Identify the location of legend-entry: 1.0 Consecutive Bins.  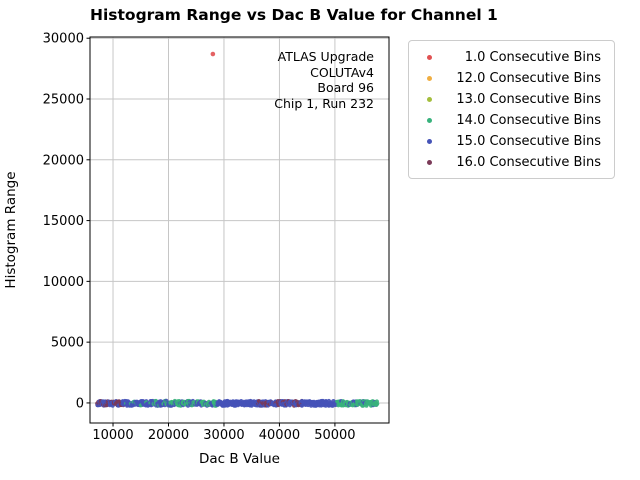
(511, 57).